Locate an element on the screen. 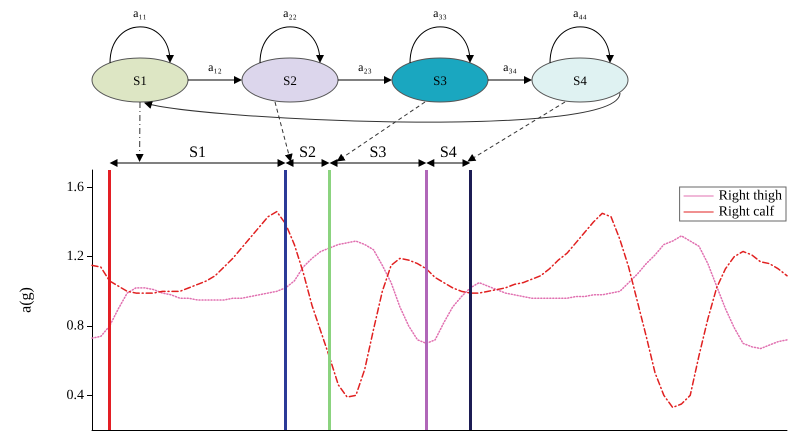 Image resolution: width=788 pixels, height=435 pixels. text: a₂₃ is located at coordinates (365, 67).